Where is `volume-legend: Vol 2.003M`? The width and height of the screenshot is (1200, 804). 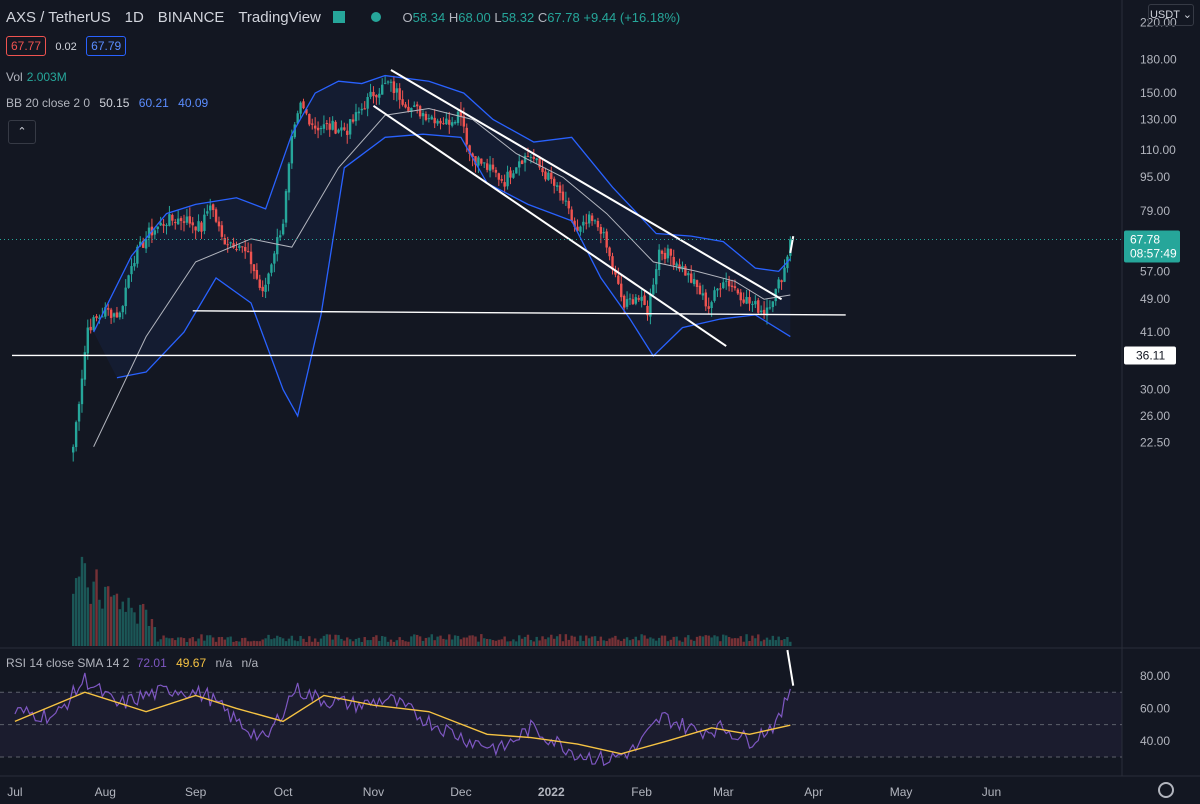
volume-legend: Vol 2.003M is located at coordinates (36, 77).